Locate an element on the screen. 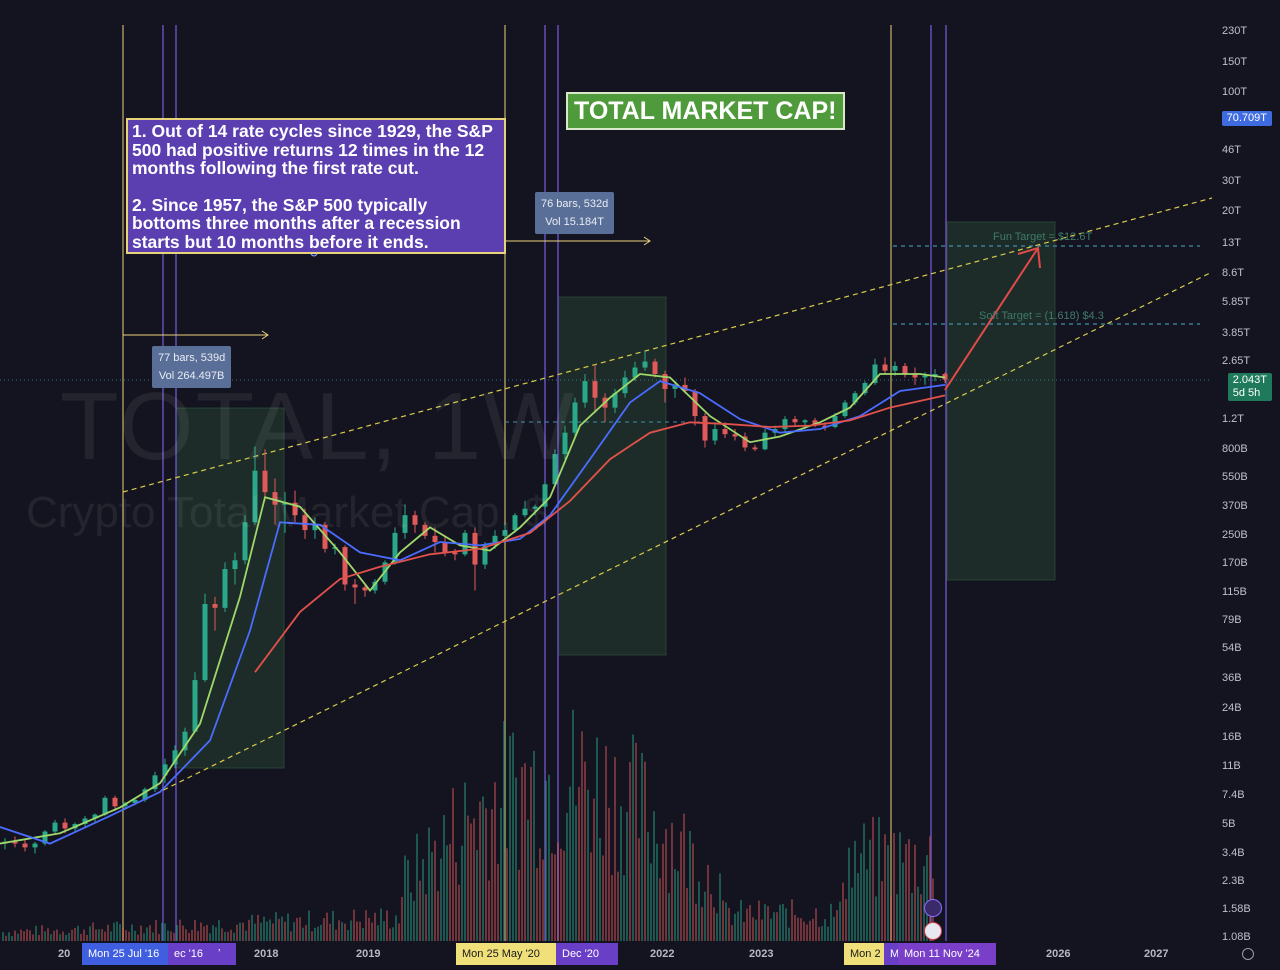 The height and width of the screenshot is (970, 1280). time-chip-may-20: Mon 25 May '20 is located at coordinates (506, 954).